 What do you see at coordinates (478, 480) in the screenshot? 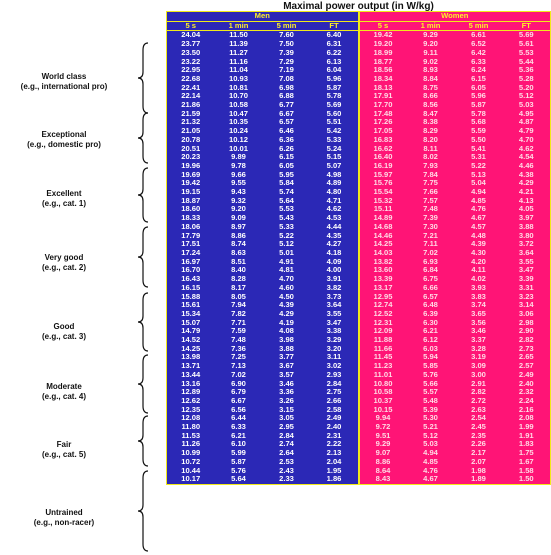
I see `women-5min-cell: 1.89` at bounding box center [478, 480].